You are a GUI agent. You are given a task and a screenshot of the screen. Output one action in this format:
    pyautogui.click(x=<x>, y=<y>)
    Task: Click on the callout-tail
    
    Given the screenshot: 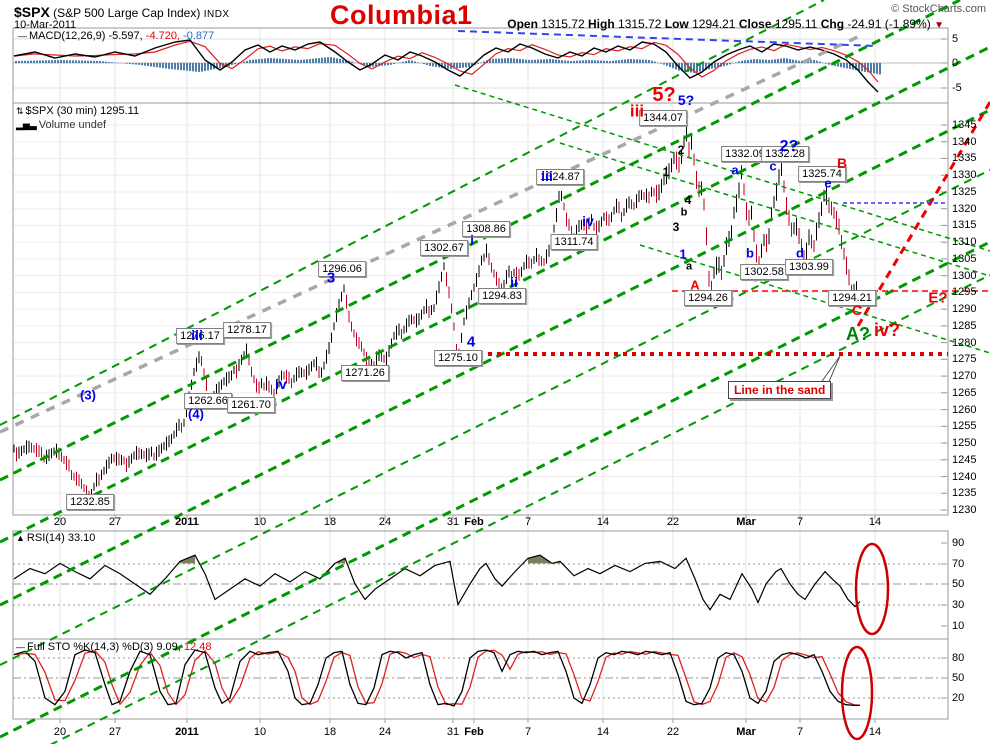 What is the action you would take?
    pyautogui.click(x=830, y=370)
    